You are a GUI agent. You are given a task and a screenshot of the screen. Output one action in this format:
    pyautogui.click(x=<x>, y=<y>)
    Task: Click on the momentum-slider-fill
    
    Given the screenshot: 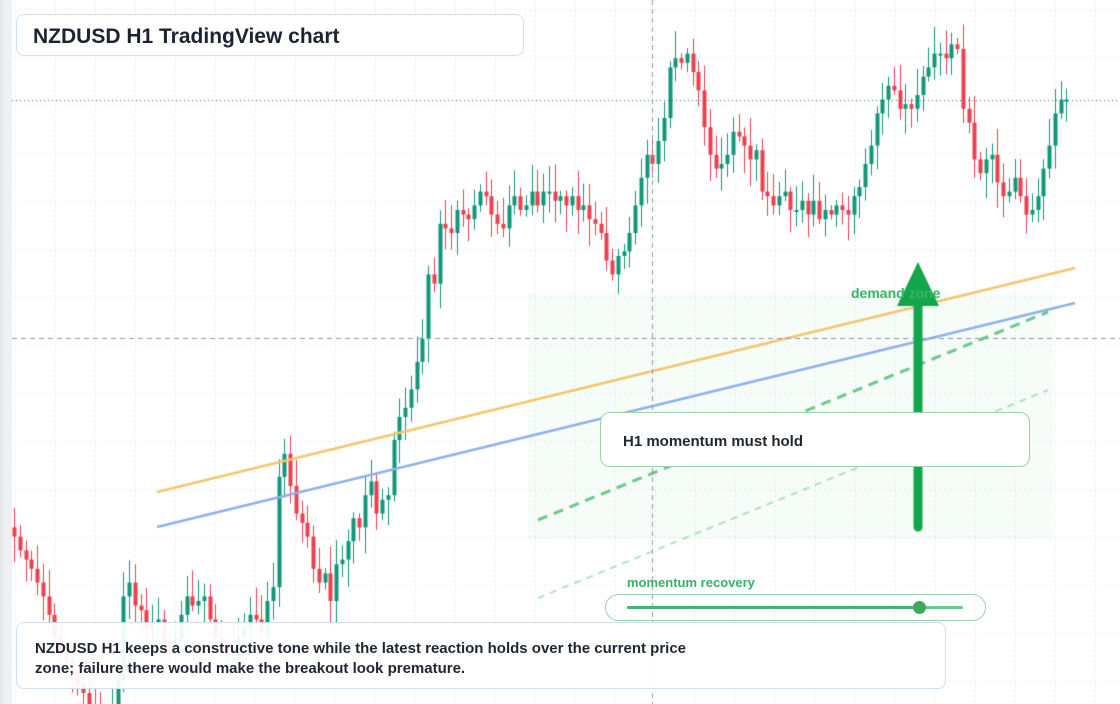 What is the action you would take?
    pyautogui.click(x=773, y=607)
    